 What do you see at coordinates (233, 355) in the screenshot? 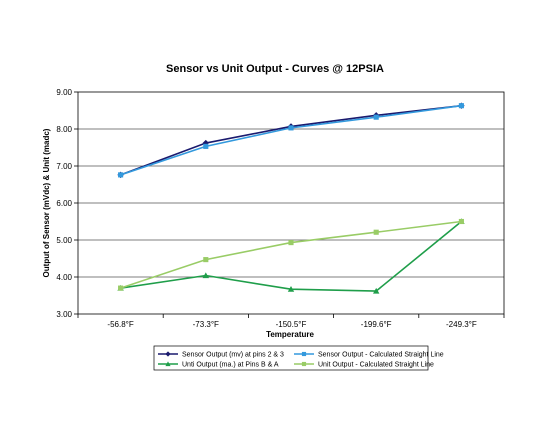
I see `legend-label: Sensor Output (mv) at pins 2 & 3` at bounding box center [233, 355].